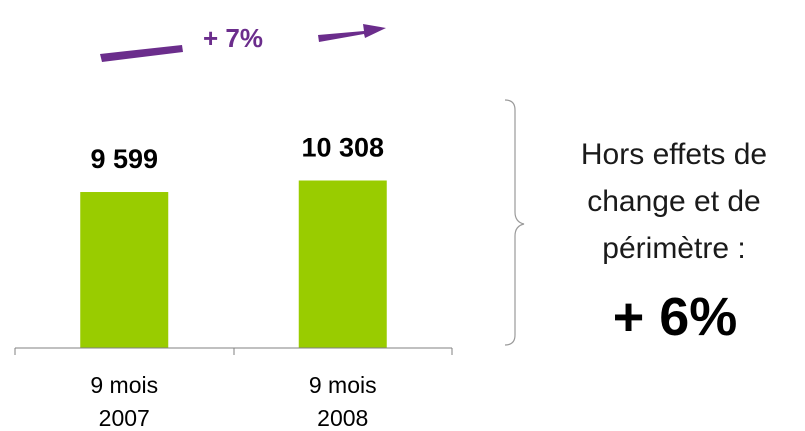 The image size is (805, 431). Describe the element at coordinates (674, 201) in the screenshot. I see `note-text: Hors effets de change et de périmètre :` at that location.